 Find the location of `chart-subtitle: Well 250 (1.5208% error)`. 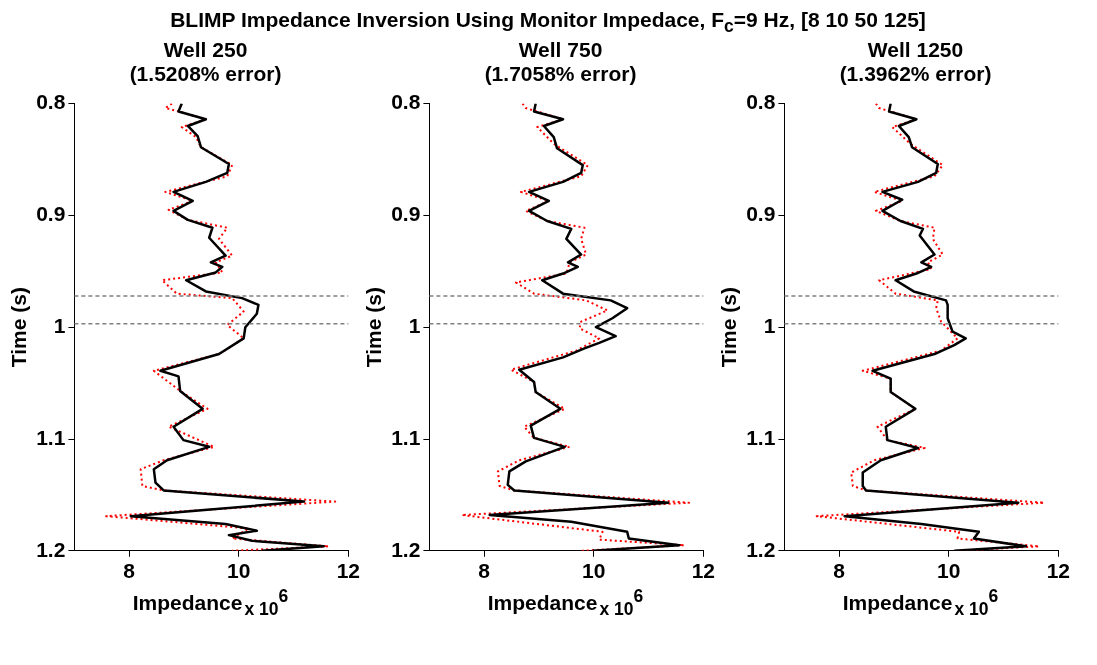

chart-subtitle: Well 250 (1.5208% error) is located at coordinates (205, 62).